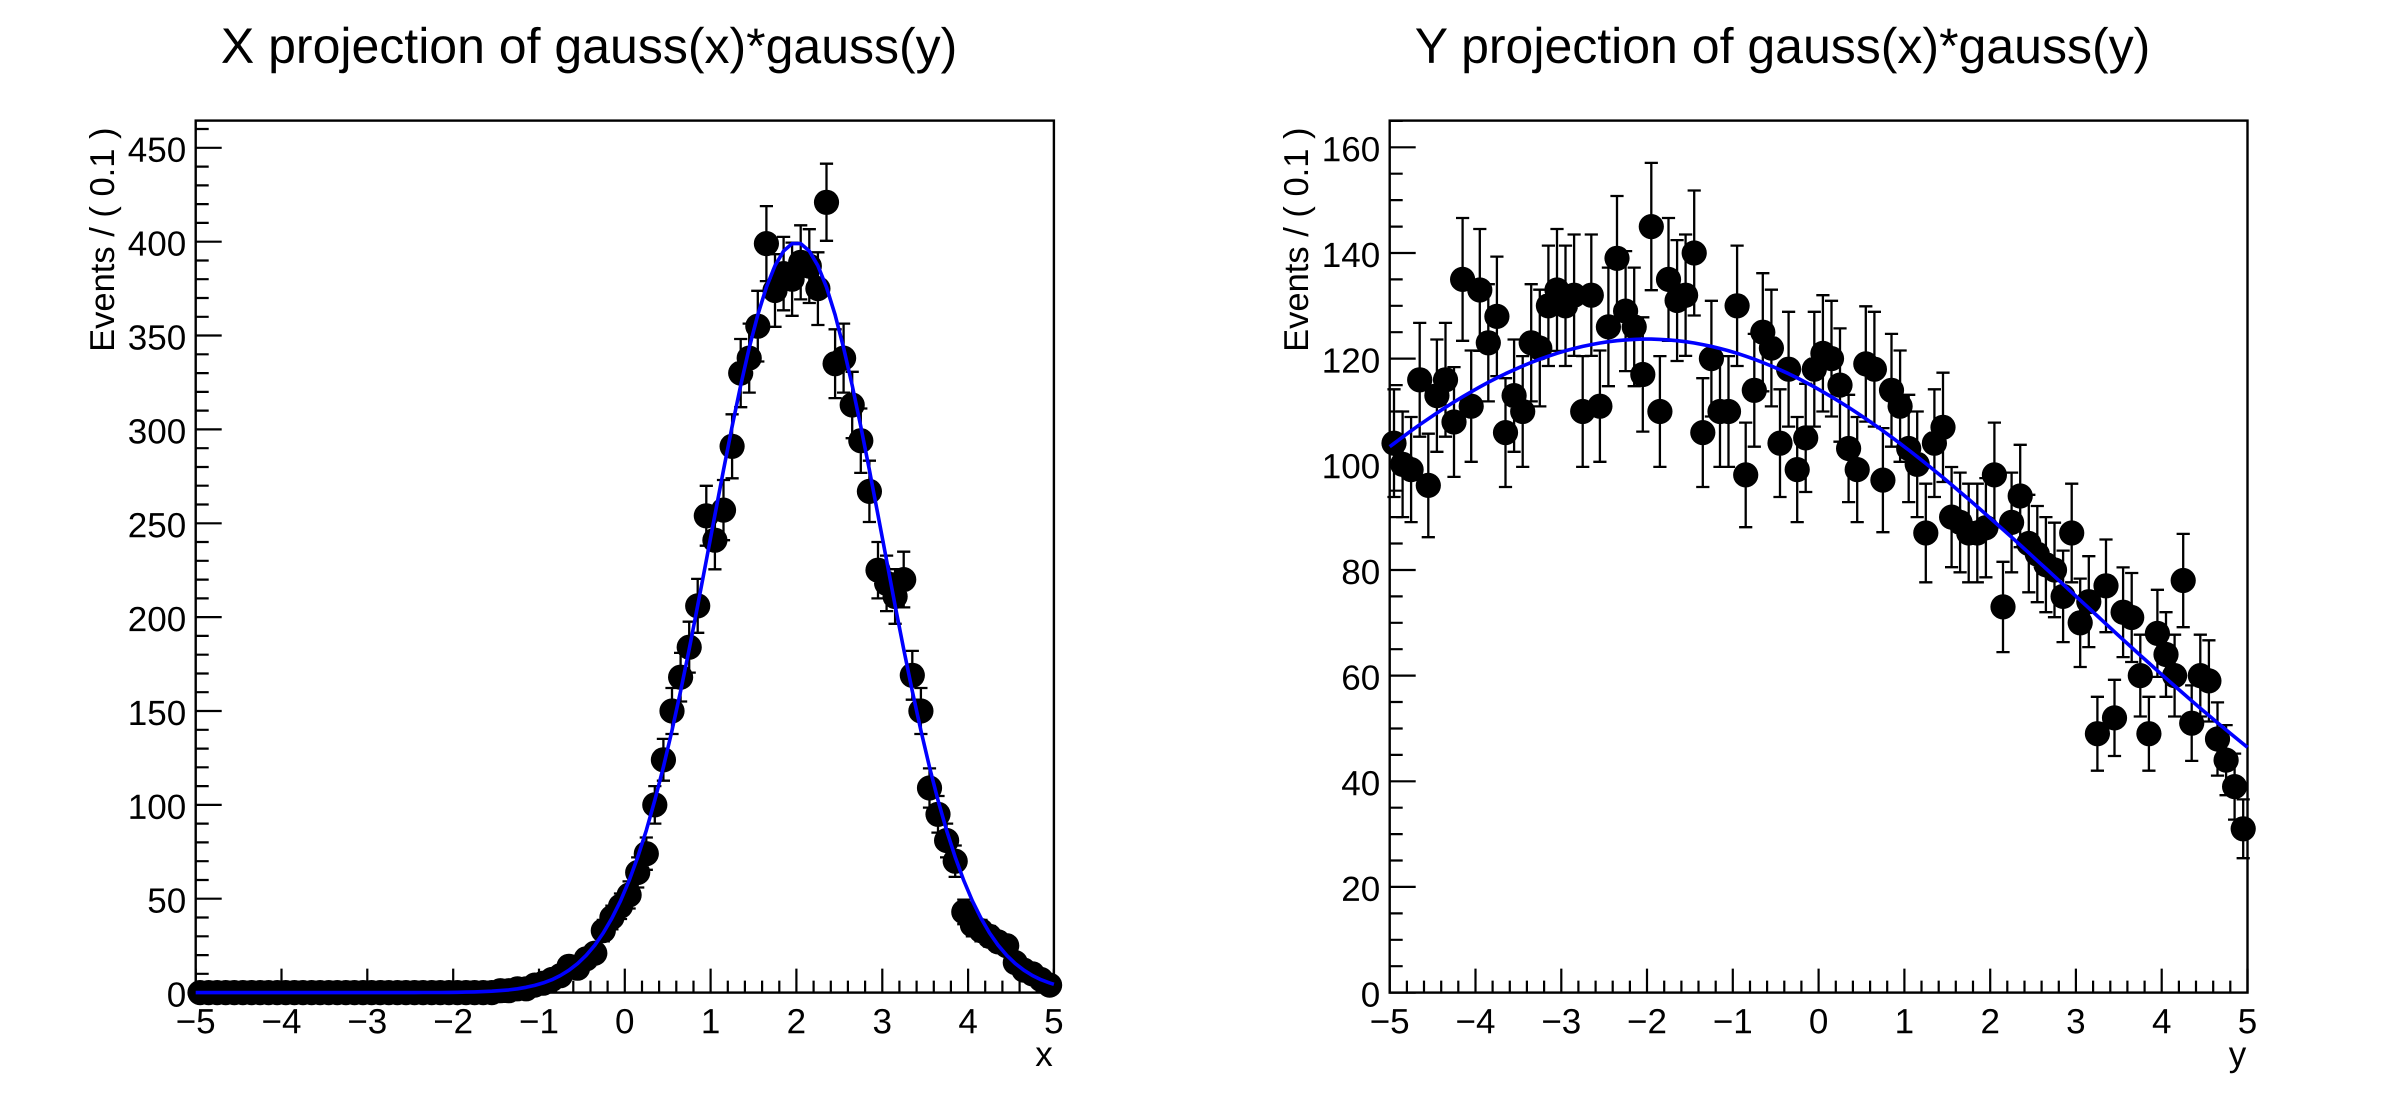  Describe the element at coordinates (157, 244) in the screenshot. I see `svg-text: 400` at that location.